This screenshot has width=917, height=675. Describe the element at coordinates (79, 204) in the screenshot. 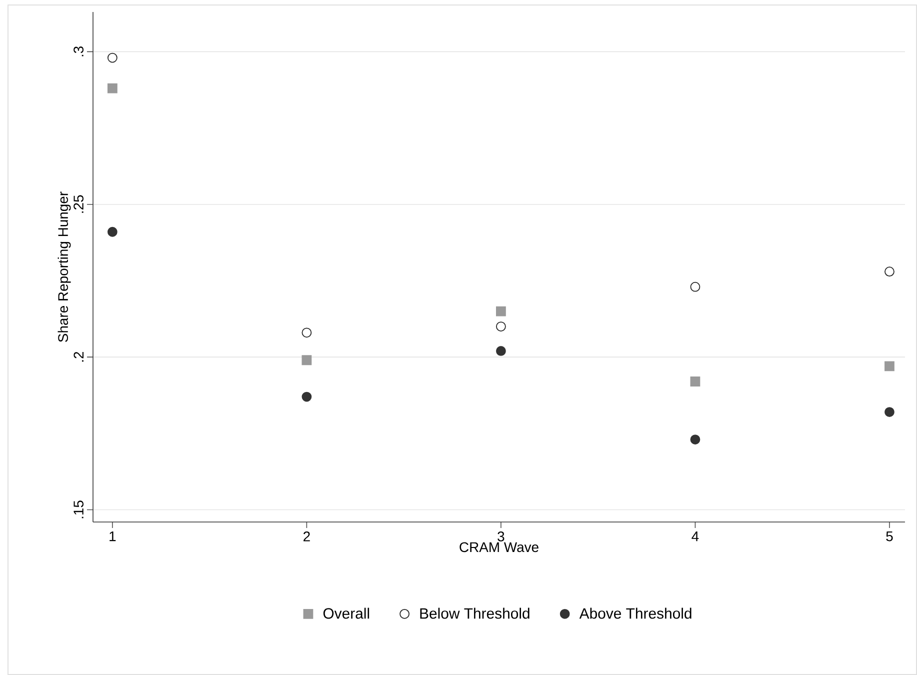

I see `y-tick-label: .25` at that location.